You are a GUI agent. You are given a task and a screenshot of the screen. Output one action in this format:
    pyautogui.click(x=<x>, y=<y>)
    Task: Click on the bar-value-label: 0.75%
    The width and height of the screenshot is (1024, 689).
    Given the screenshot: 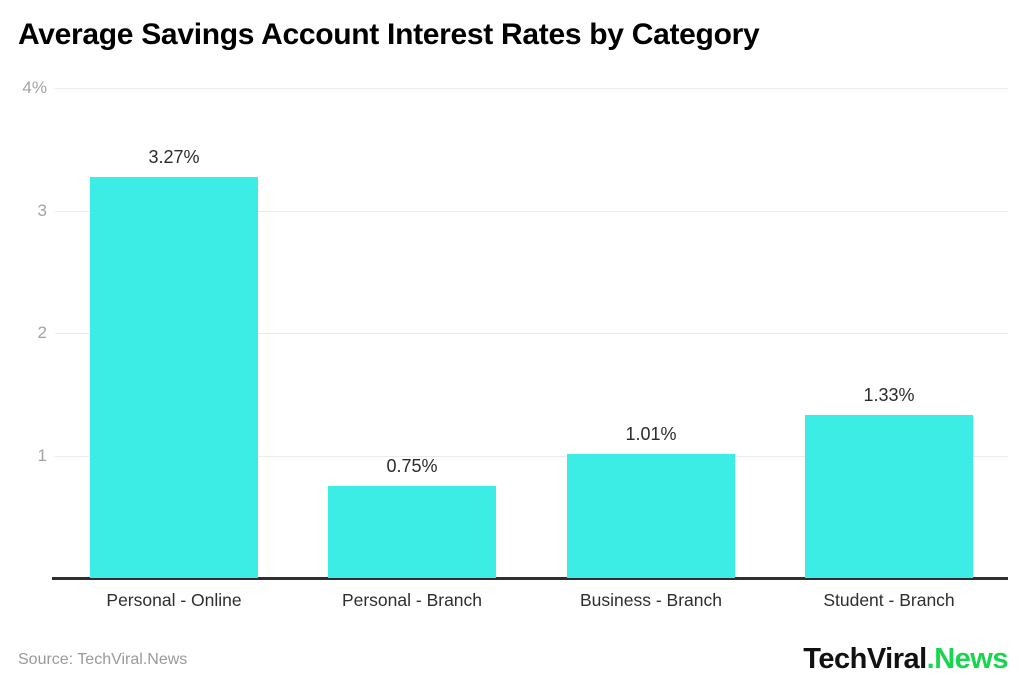 What is the action you would take?
    pyautogui.click(x=412, y=466)
    